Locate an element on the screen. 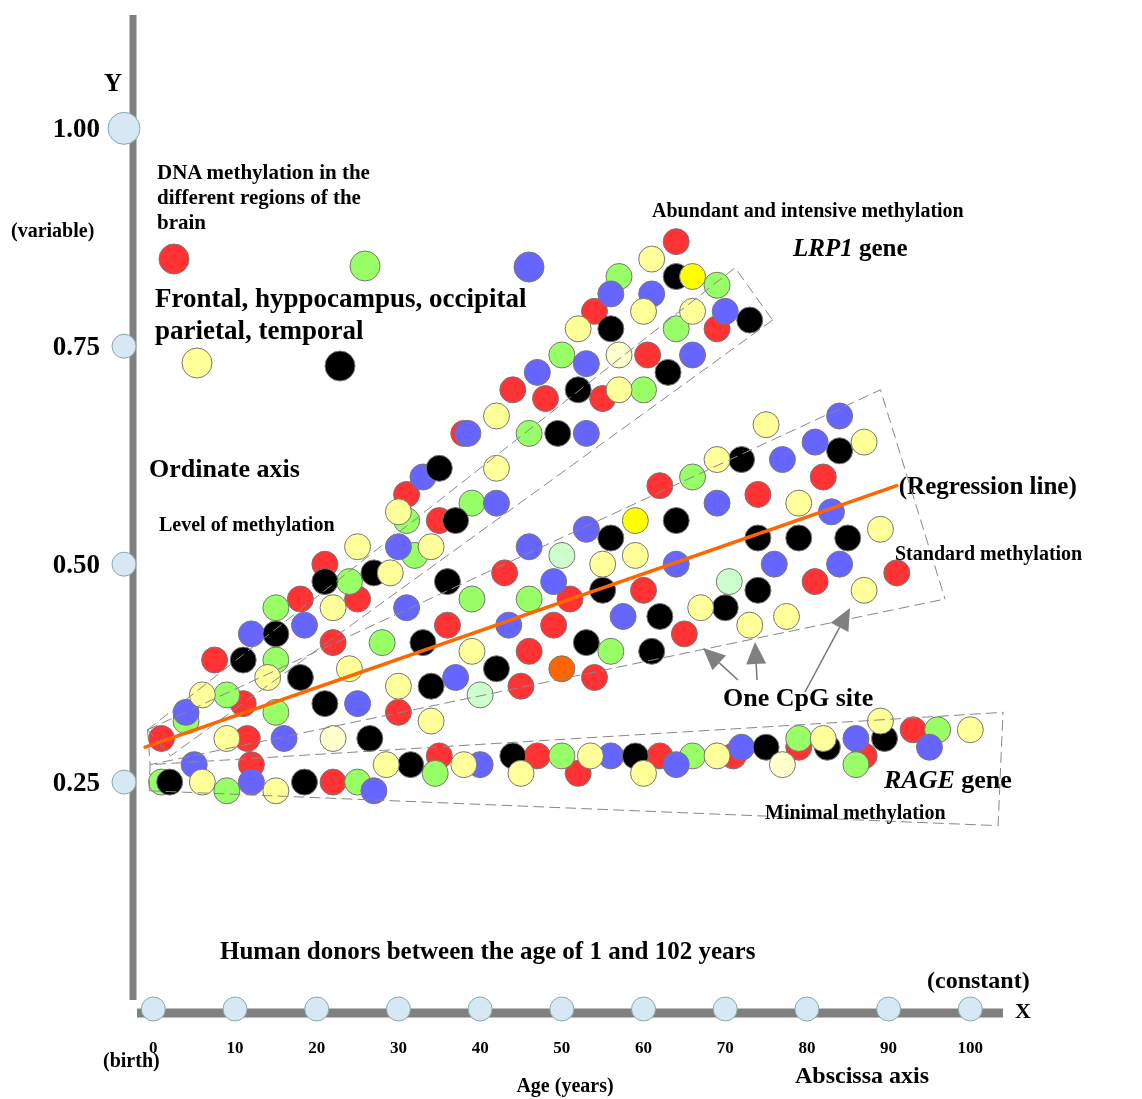 The height and width of the screenshot is (1099, 1142). text: Abscissa axis is located at coordinates (862, 1075).